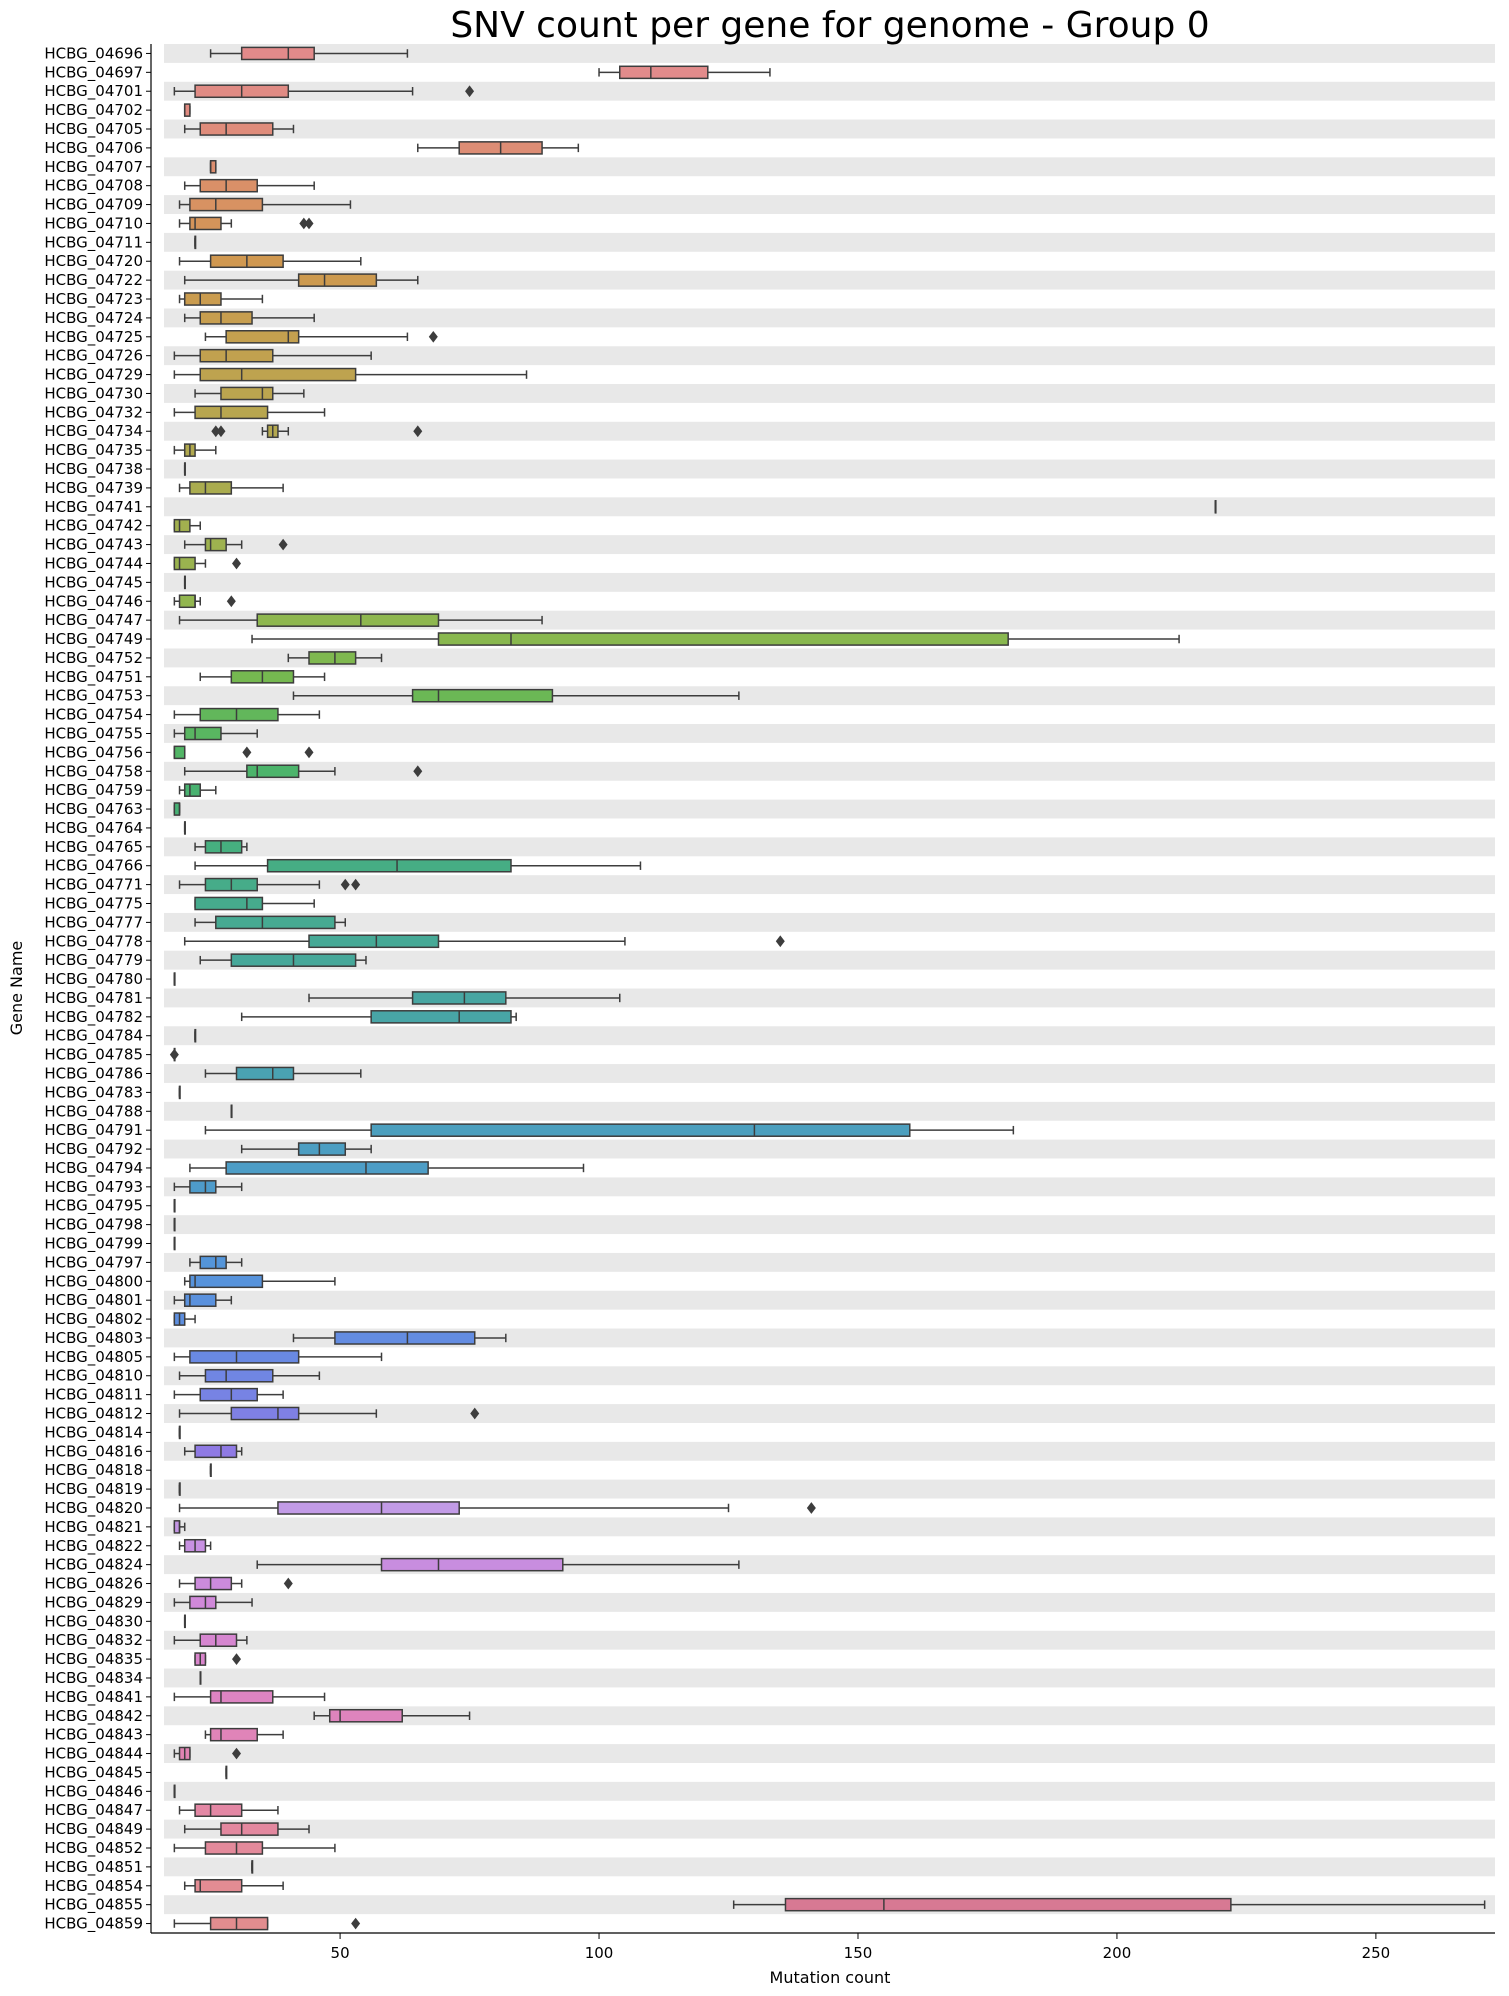  I want to click on gene-label: HCBG_04752, so click(93, 658).